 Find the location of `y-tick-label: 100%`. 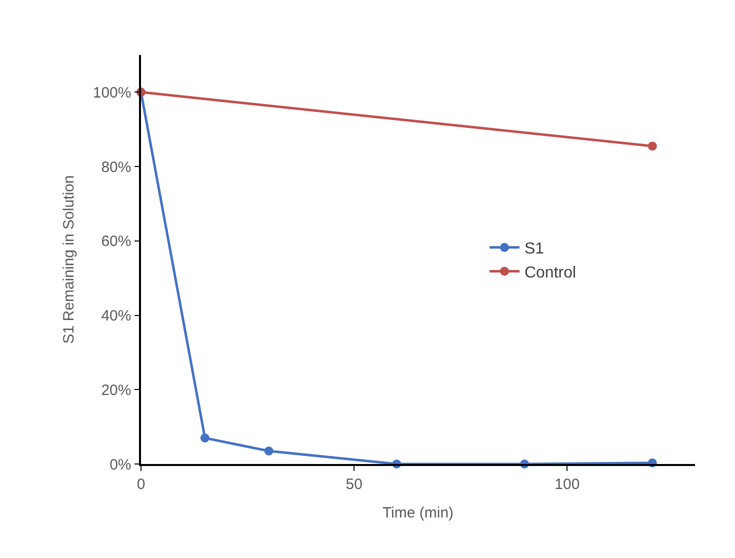

y-tick-label: 100% is located at coordinates (112, 93).